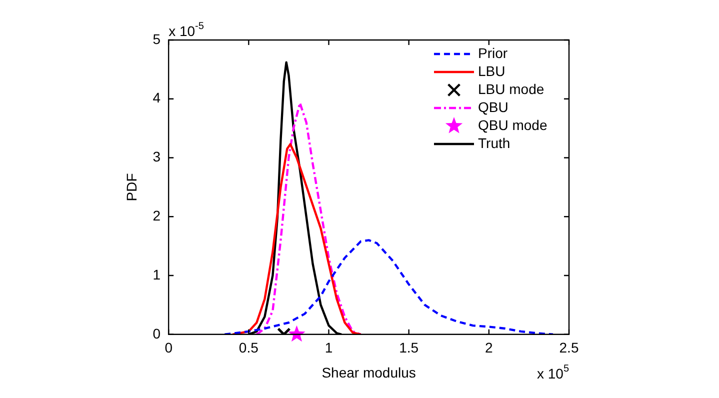  I want to click on y-tick-label: 5, so click(156, 38).